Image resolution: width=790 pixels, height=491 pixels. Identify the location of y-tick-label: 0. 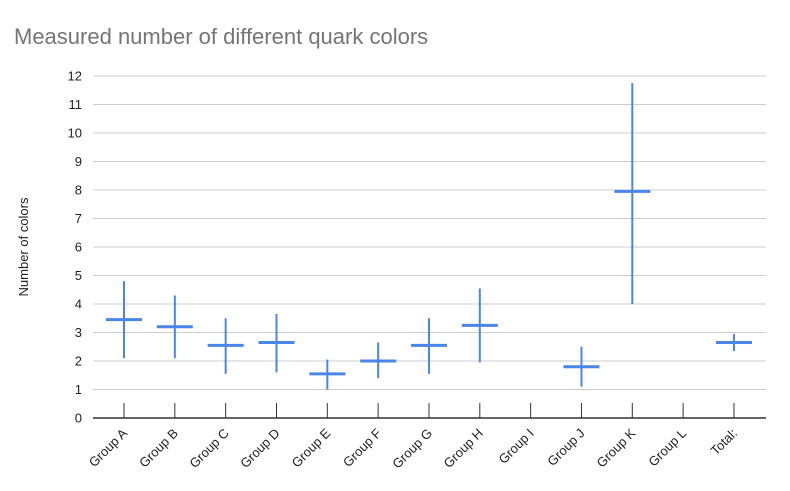
(78, 418).